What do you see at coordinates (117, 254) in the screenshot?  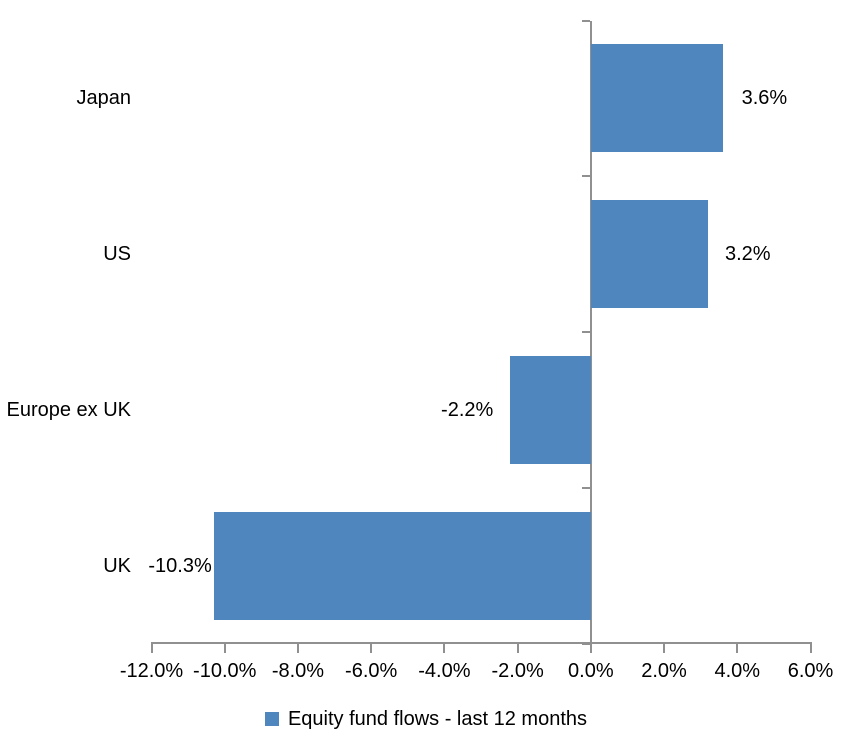 I see `category-label: US` at bounding box center [117, 254].